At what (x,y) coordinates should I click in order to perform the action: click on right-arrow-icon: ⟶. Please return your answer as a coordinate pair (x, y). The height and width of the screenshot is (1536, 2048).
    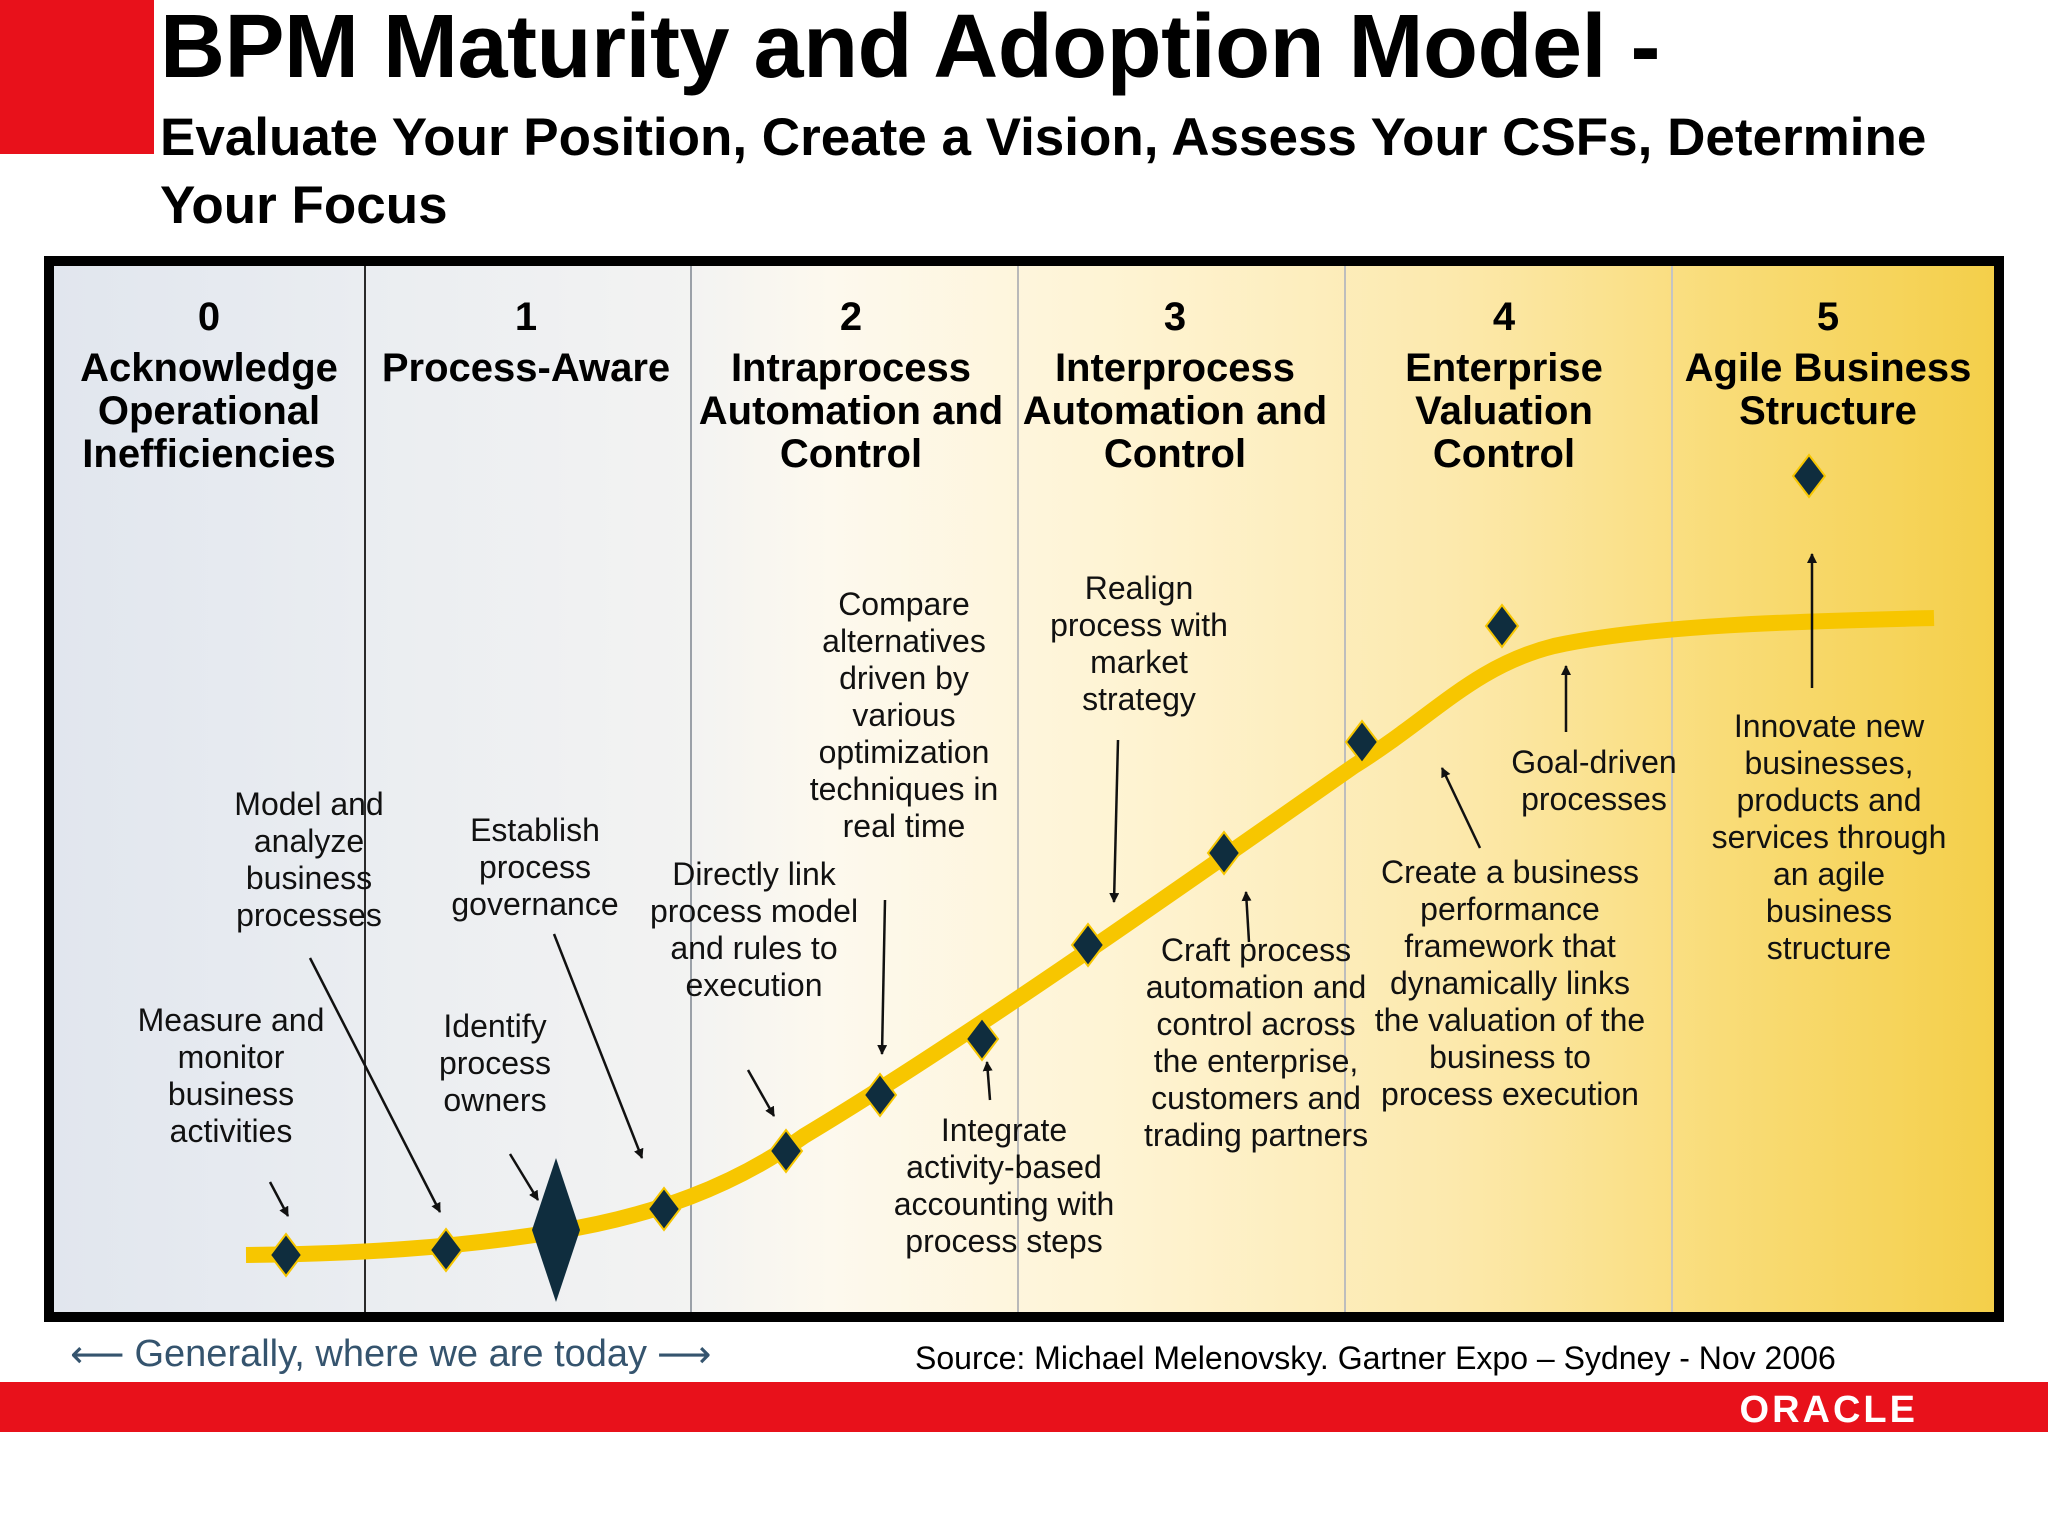
    Looking at the image, I should click on (684, 1354).